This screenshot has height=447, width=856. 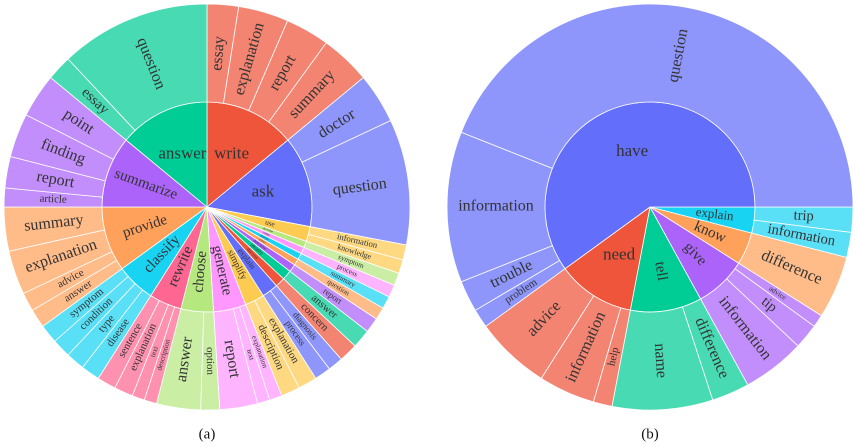 I want to click on caption: (b), so click(x=650, y=434).